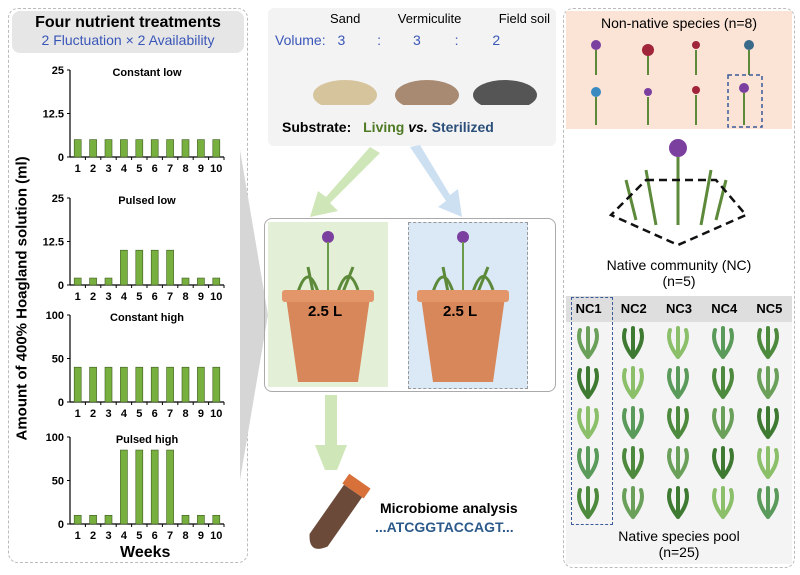 The height and width of the screenshot is (575, 800). I want to click on x-tick-label: 4, so click(124, 297).